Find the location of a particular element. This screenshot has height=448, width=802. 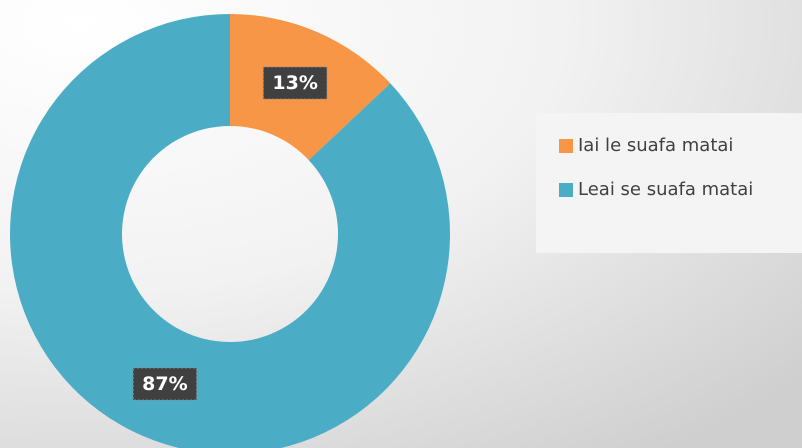

value-label: 13% is located at coordinates (294, 83).